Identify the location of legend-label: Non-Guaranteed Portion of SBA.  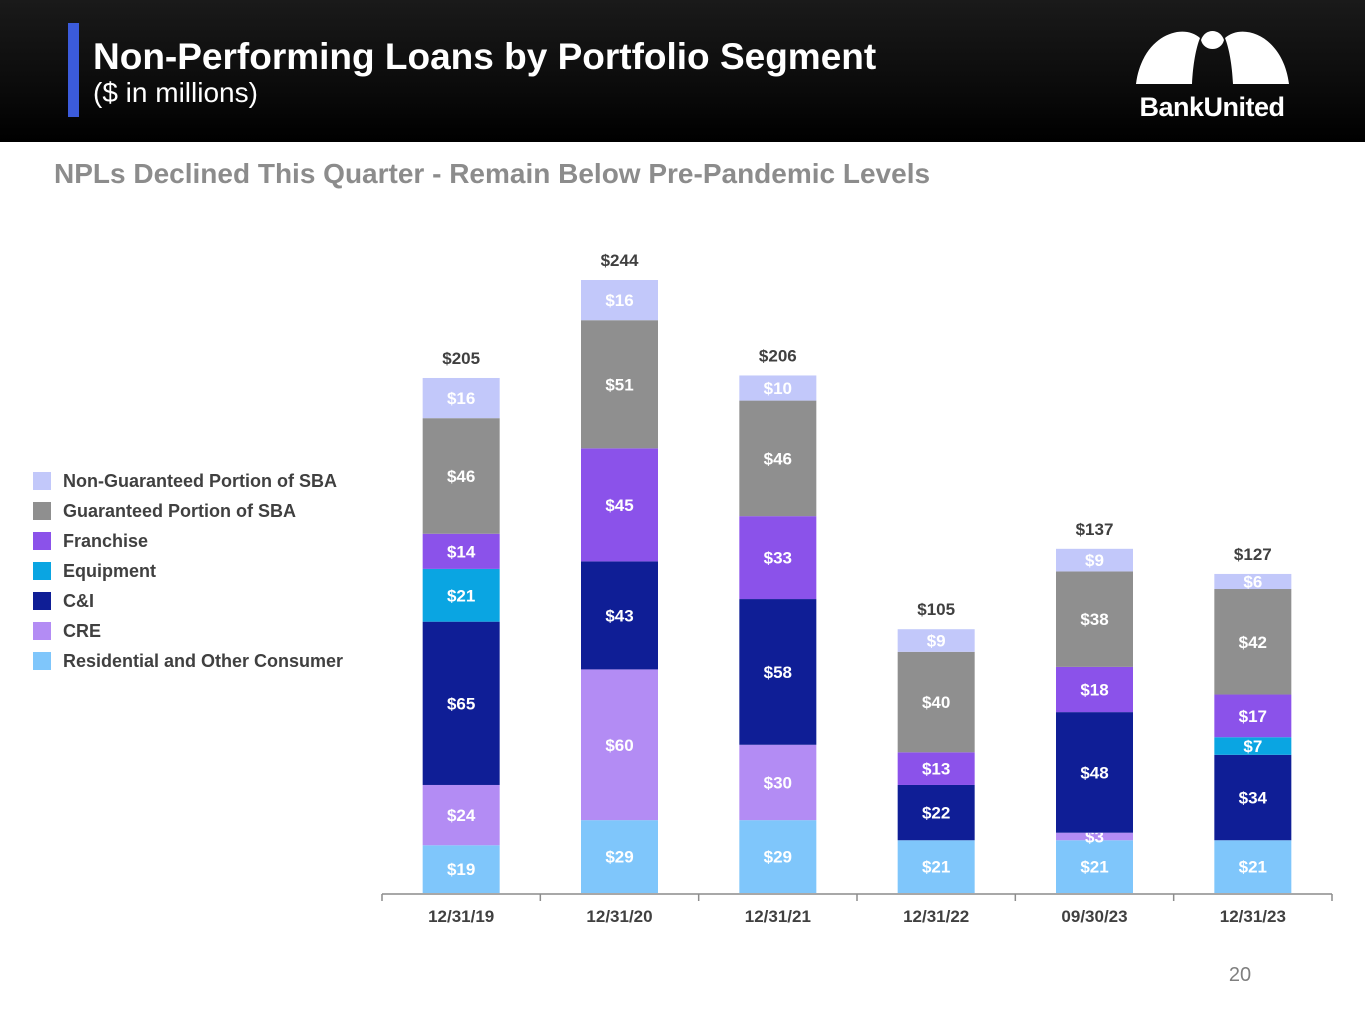
(200, 481).